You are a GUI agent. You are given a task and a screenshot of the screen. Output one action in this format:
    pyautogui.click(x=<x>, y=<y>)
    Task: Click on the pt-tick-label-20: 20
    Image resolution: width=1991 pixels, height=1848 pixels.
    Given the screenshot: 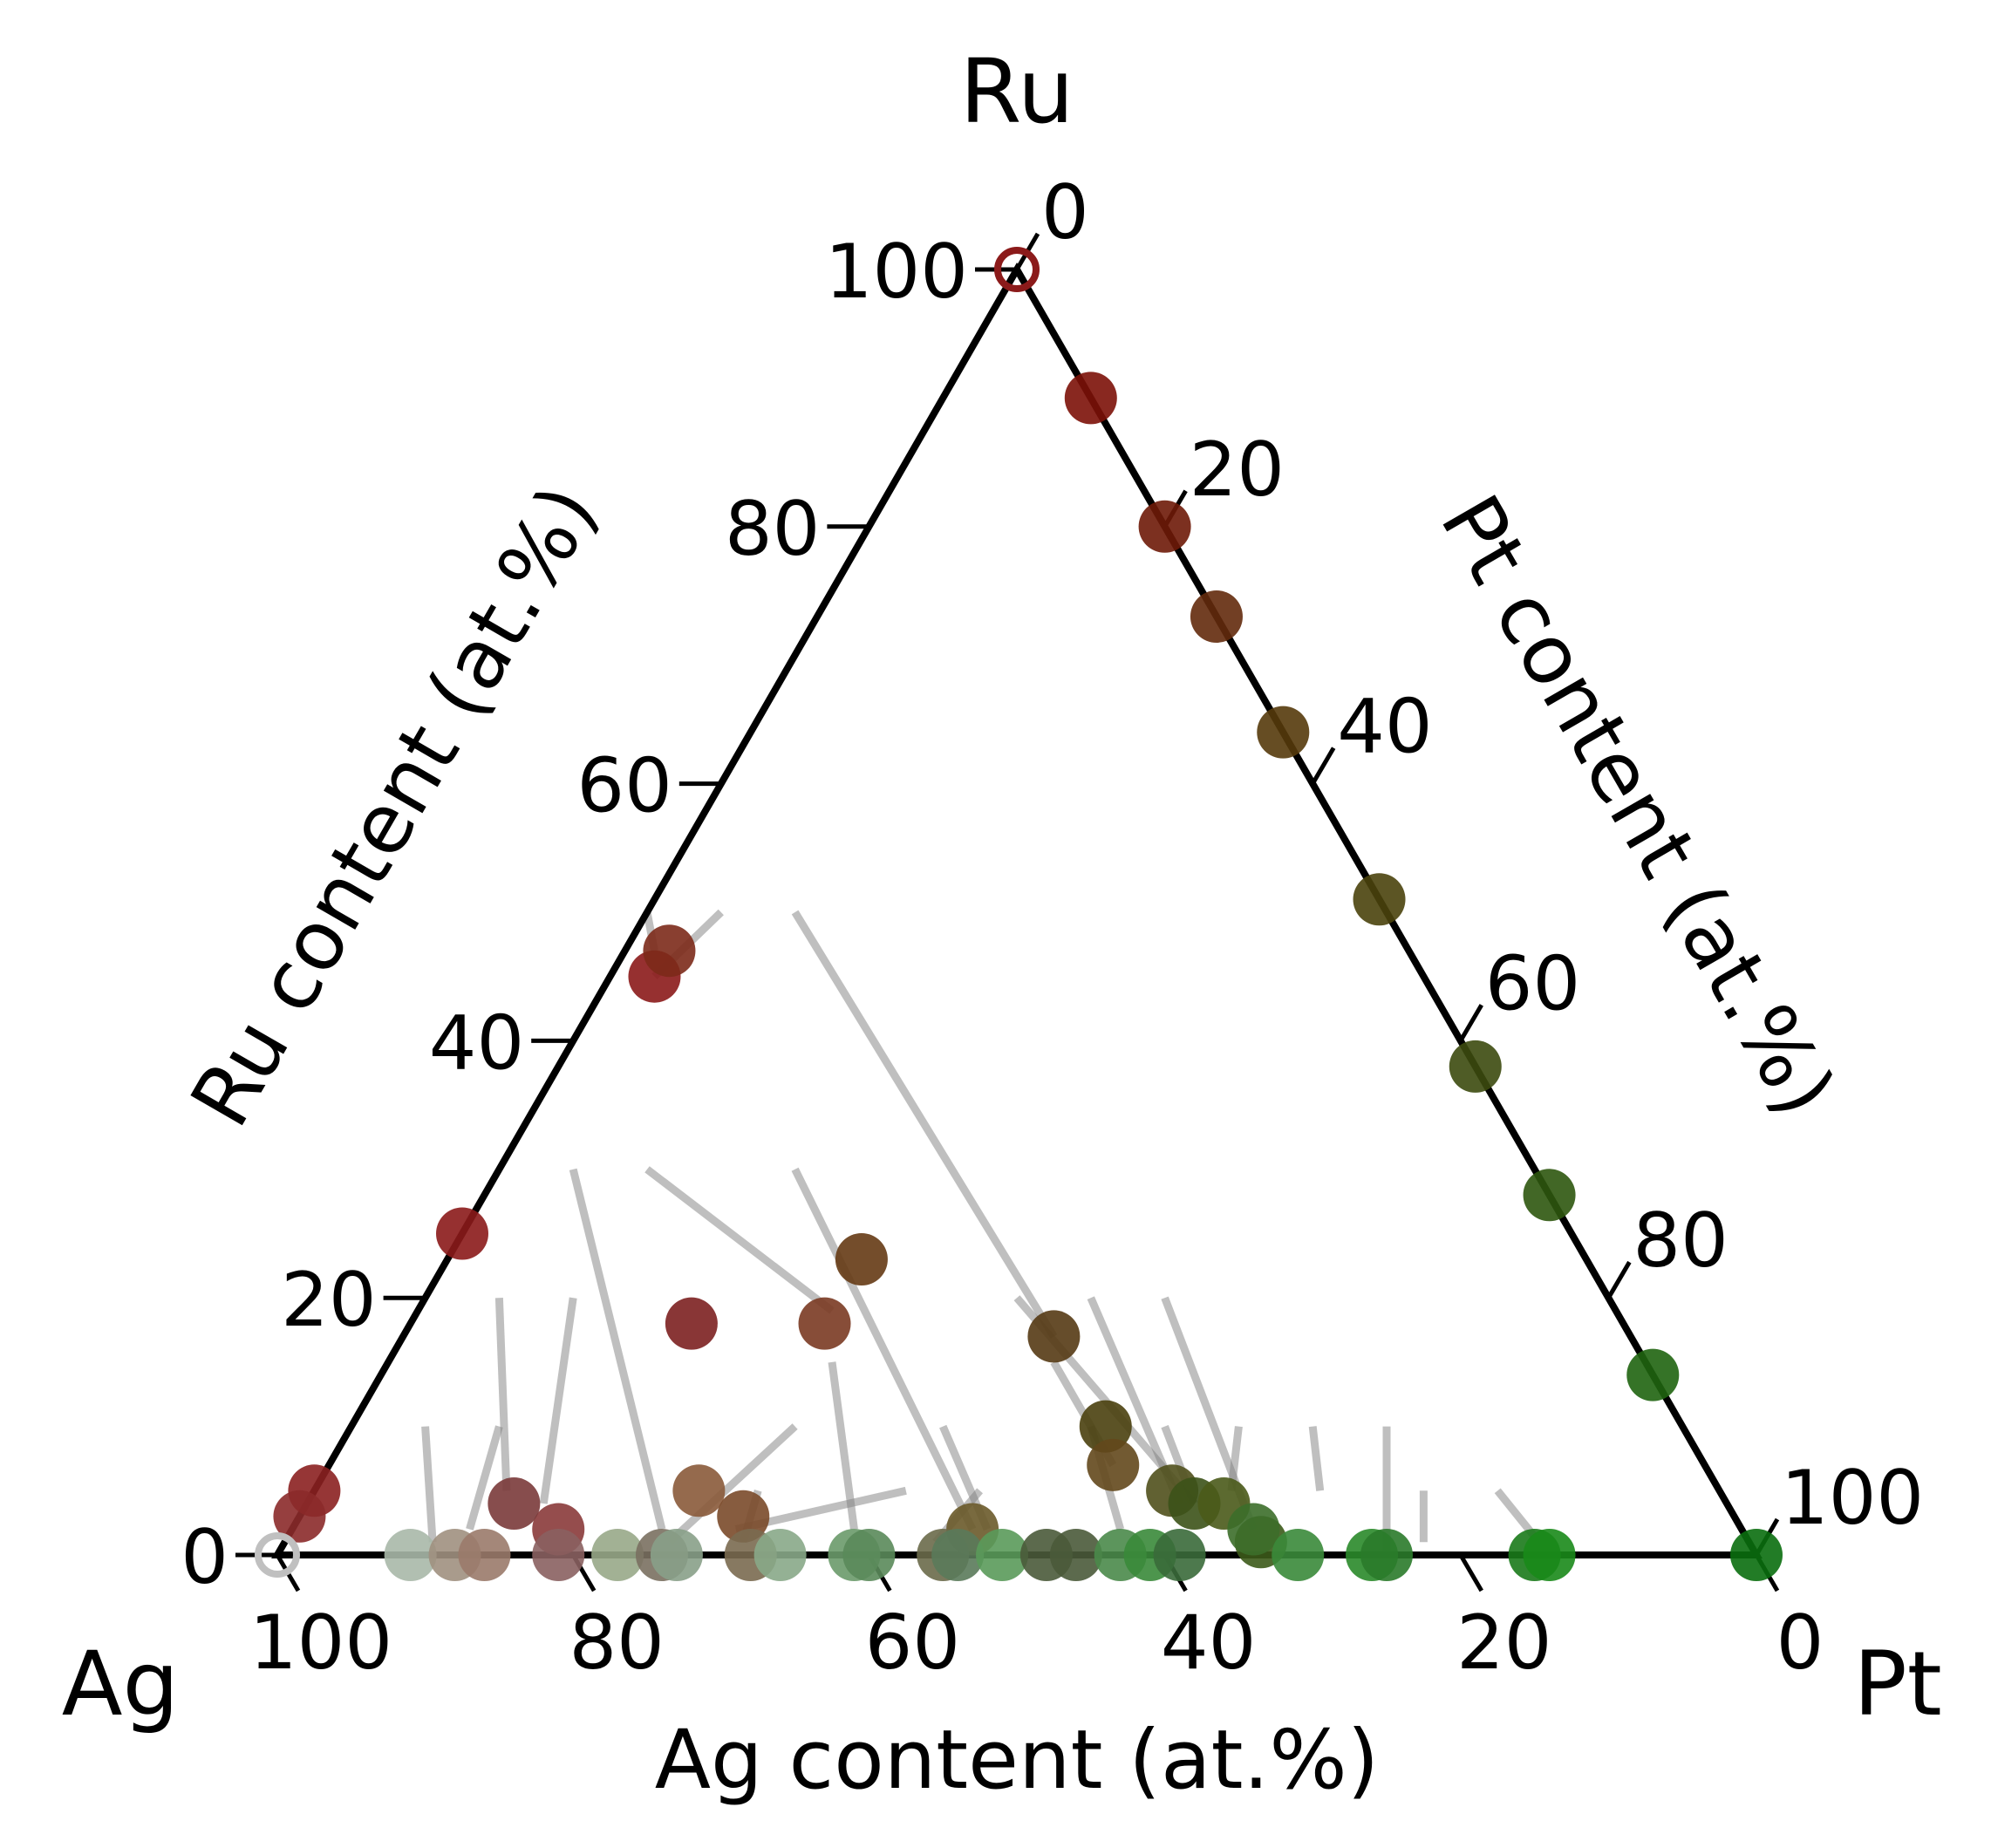 What is the action you would take?
    pyautogui.click(x=1238, y=470)
    